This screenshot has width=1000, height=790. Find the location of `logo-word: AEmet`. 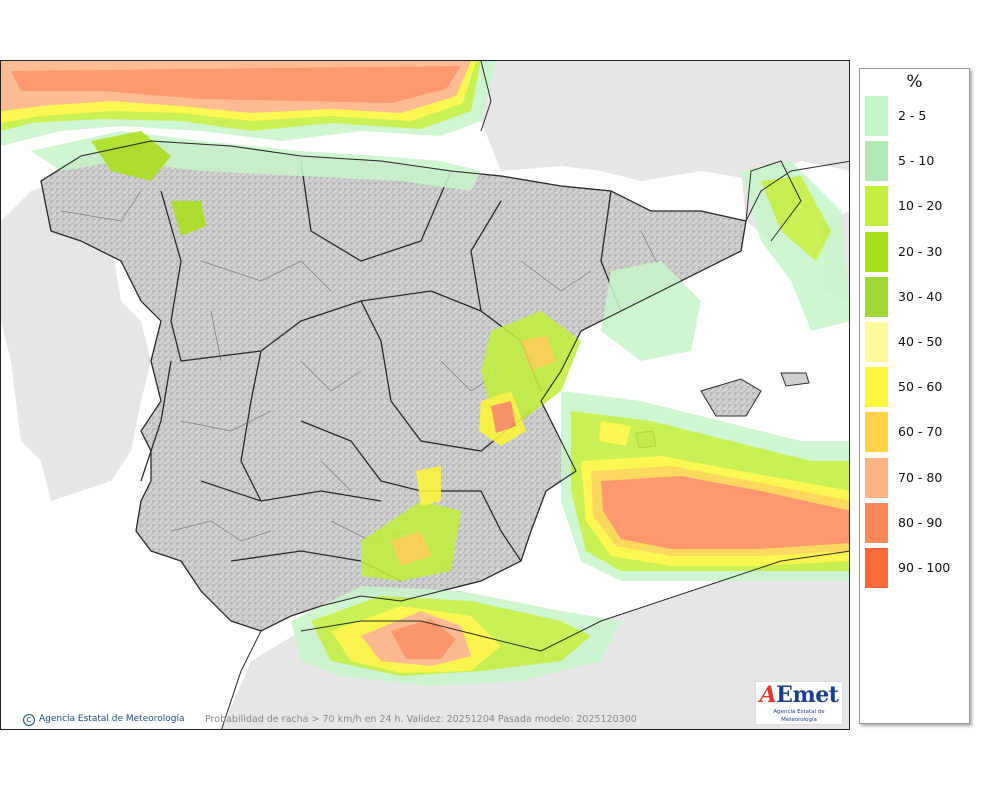

logo-word: AEmet is located at coordinates (799, 695).